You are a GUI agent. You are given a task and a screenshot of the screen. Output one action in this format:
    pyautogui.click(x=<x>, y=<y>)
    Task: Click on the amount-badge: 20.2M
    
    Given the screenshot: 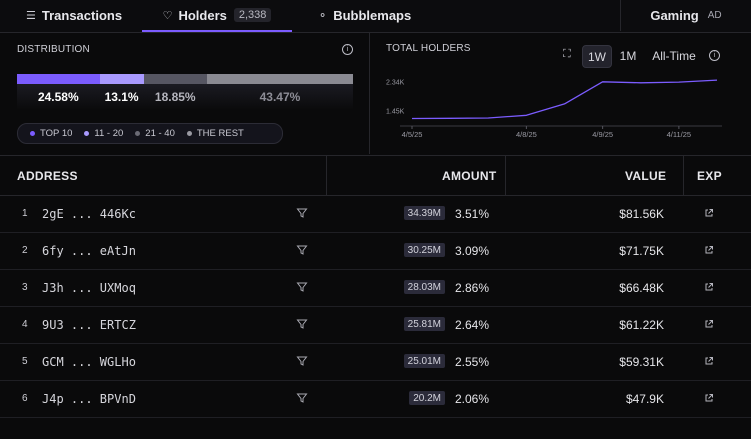 What is the action you would take?
    pyautogui.click(x=427, y=398)
    